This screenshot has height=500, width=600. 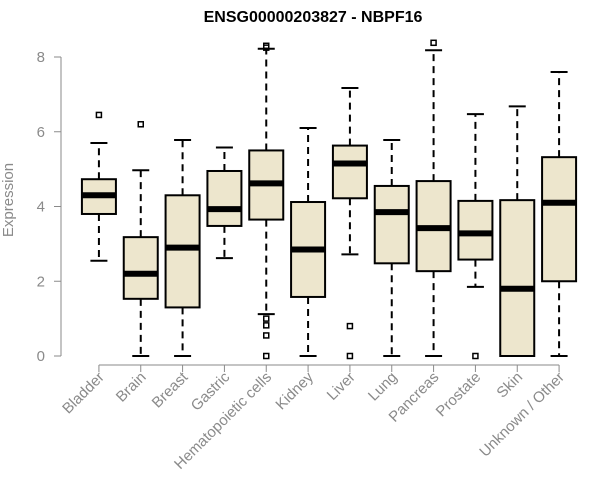 I want to click on x-tick-label: Skin, so click(x=509, y=385).